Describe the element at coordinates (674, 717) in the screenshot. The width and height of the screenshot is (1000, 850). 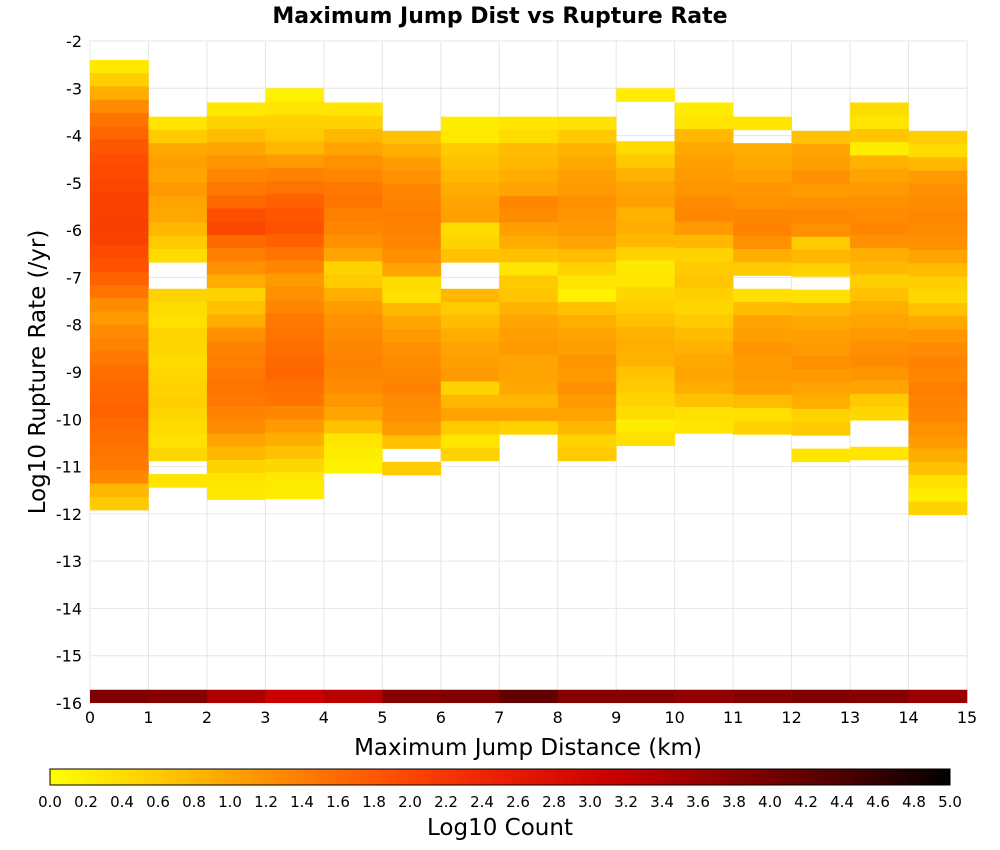
I see `x-tick-label: 10` at that location.